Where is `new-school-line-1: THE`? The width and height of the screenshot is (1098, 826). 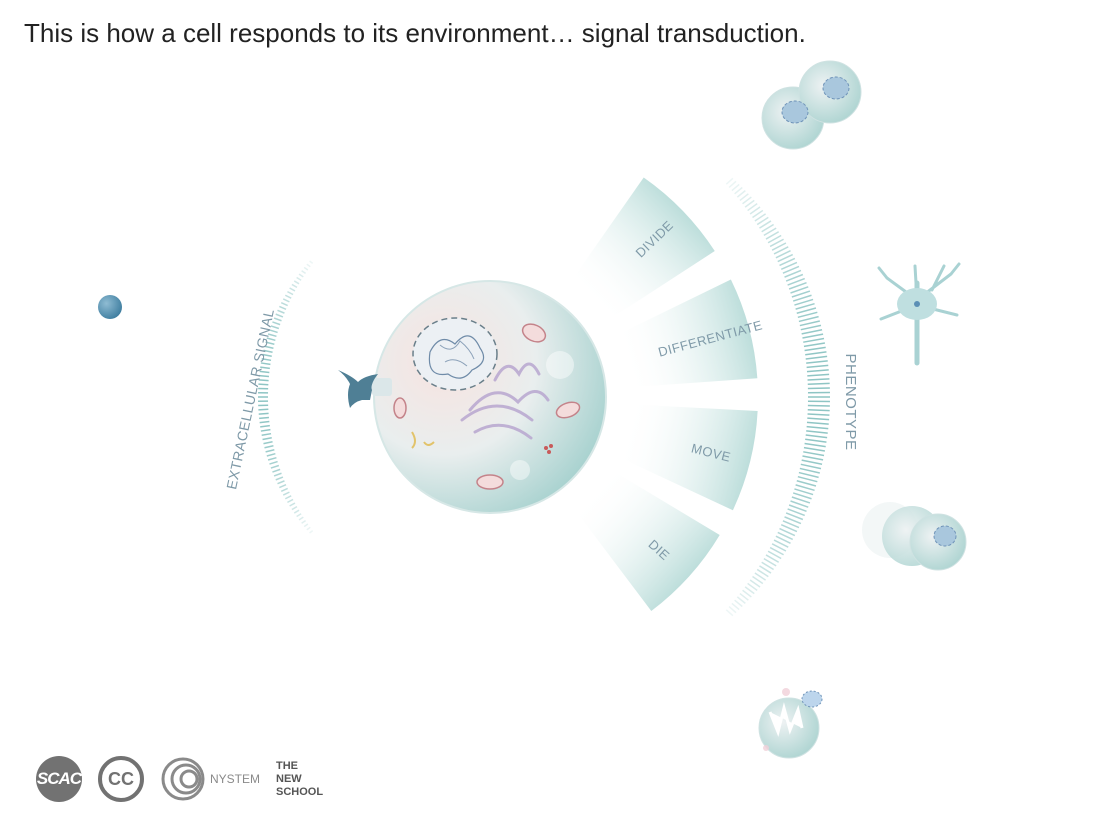
new-school-line-1: THE is located at coordinates (287, 765).